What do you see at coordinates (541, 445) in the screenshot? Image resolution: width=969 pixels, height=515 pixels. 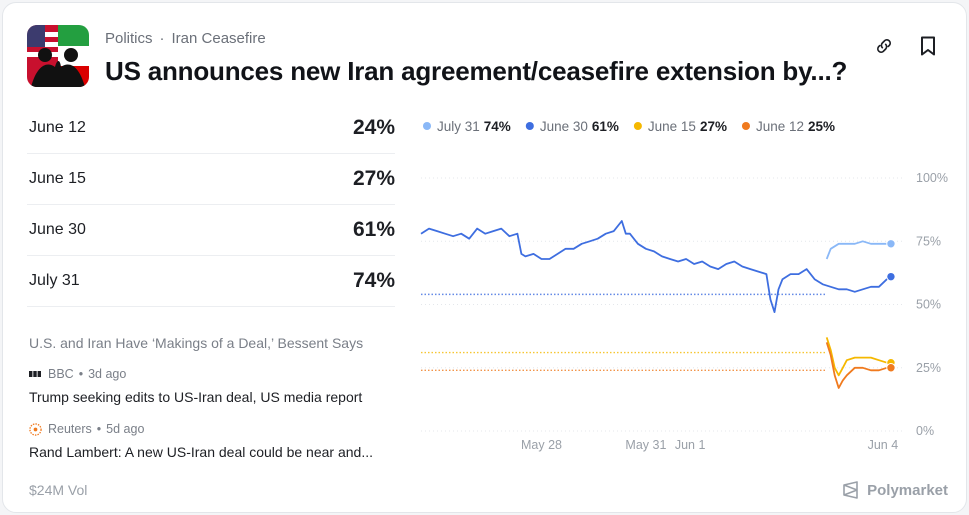 I see `x-tick-label: May 28` at bounding box center [541, 445].